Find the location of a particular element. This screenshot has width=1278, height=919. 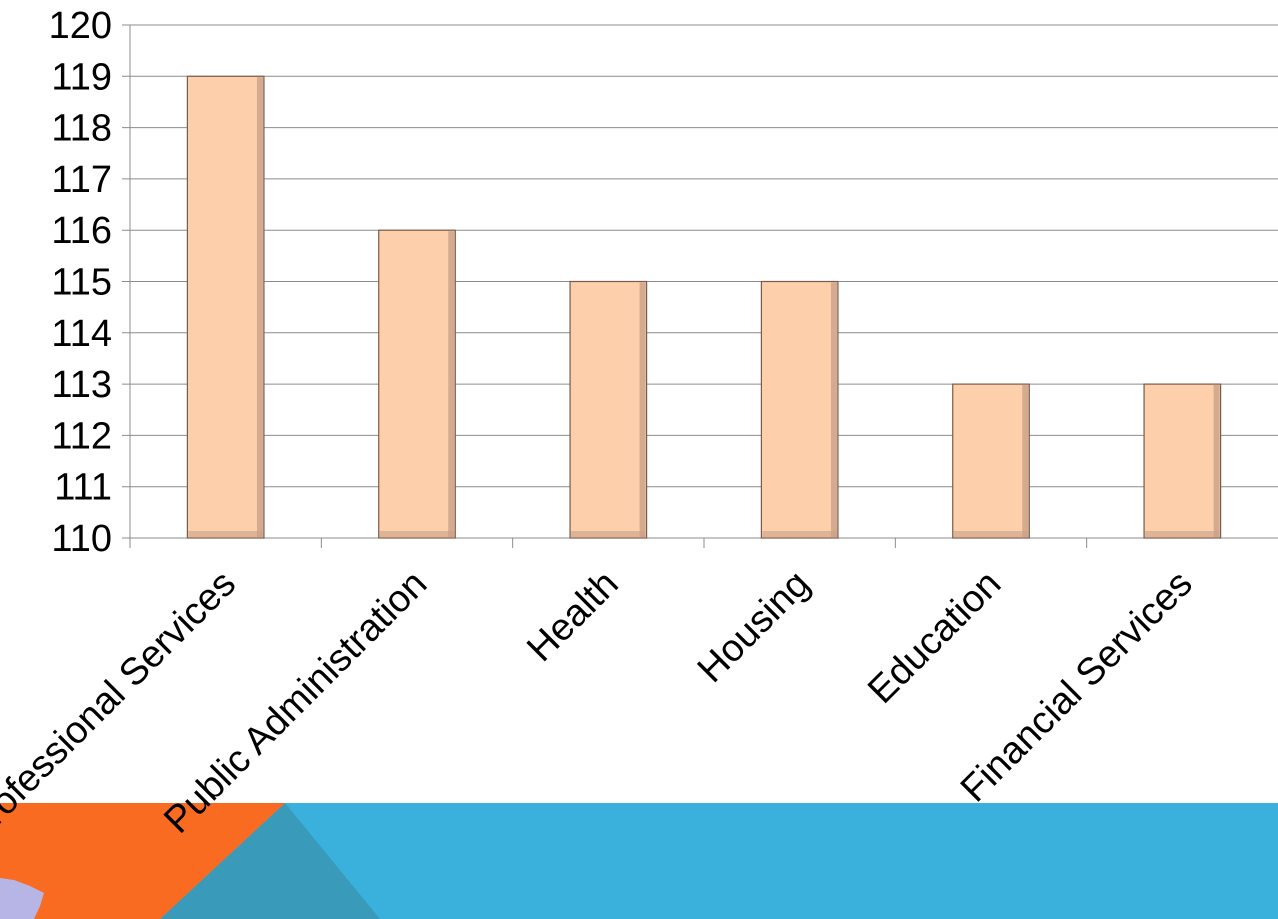

footer-band-orange is located at coordinates (142, 861).